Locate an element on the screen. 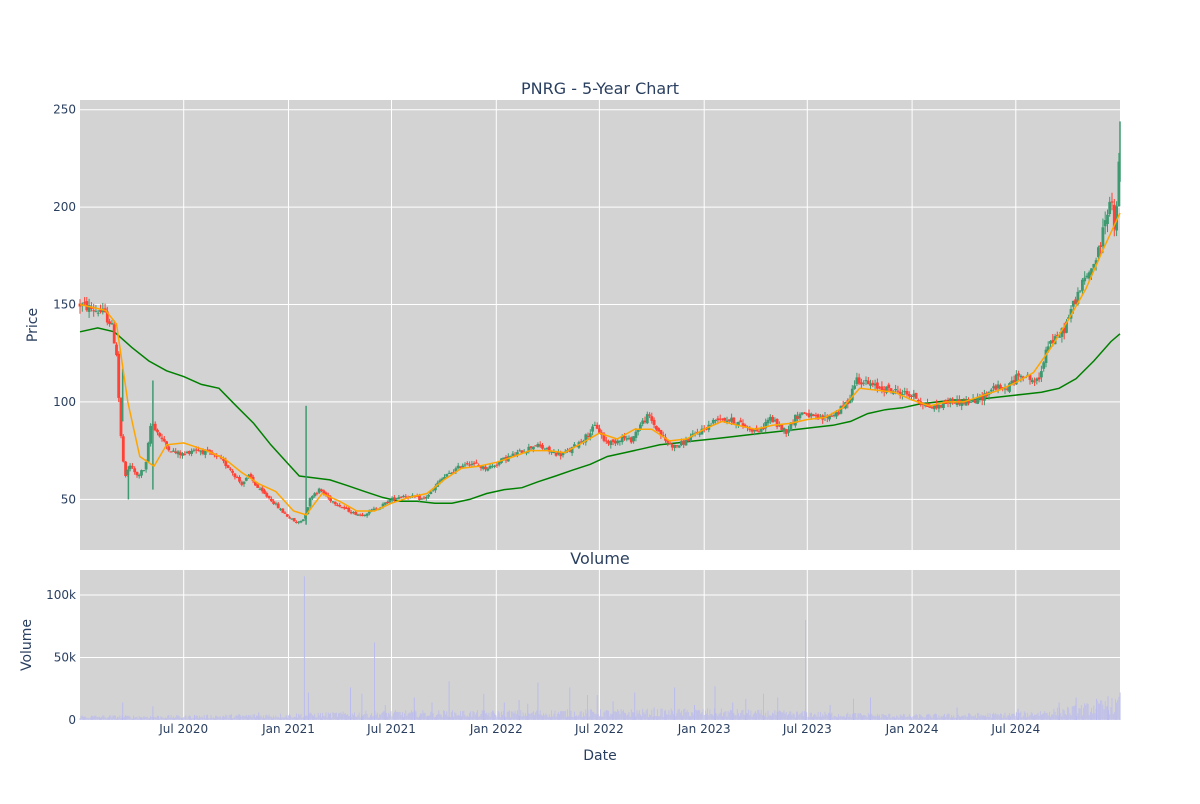 This screenshot has height=804, width=1200. x-tick-label: Jan 2023 is located at coordinates (704, 729).